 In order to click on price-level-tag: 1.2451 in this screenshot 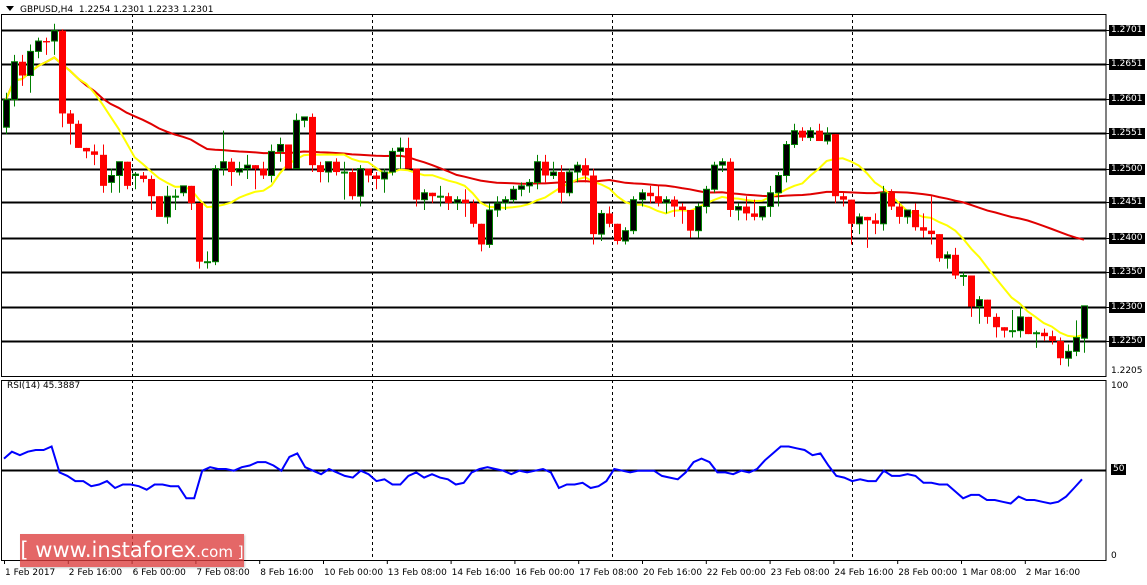, I will do `click(1127, 202)`.